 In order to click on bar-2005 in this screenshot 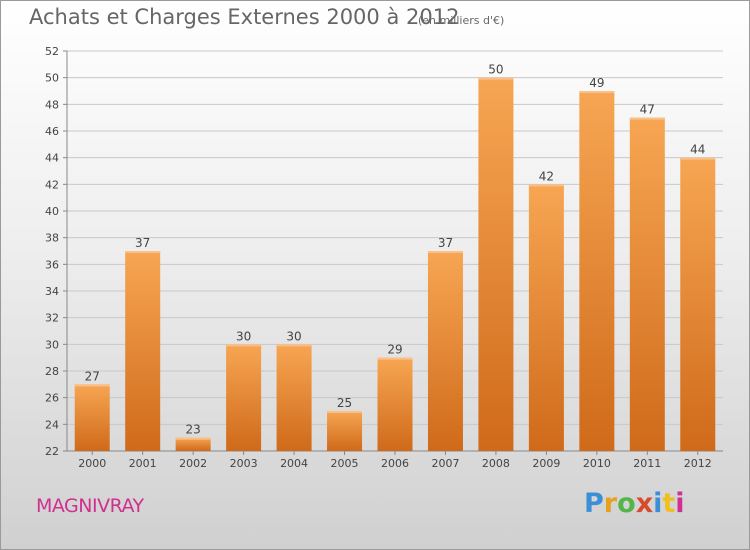, I will do `click(345, 431)`.